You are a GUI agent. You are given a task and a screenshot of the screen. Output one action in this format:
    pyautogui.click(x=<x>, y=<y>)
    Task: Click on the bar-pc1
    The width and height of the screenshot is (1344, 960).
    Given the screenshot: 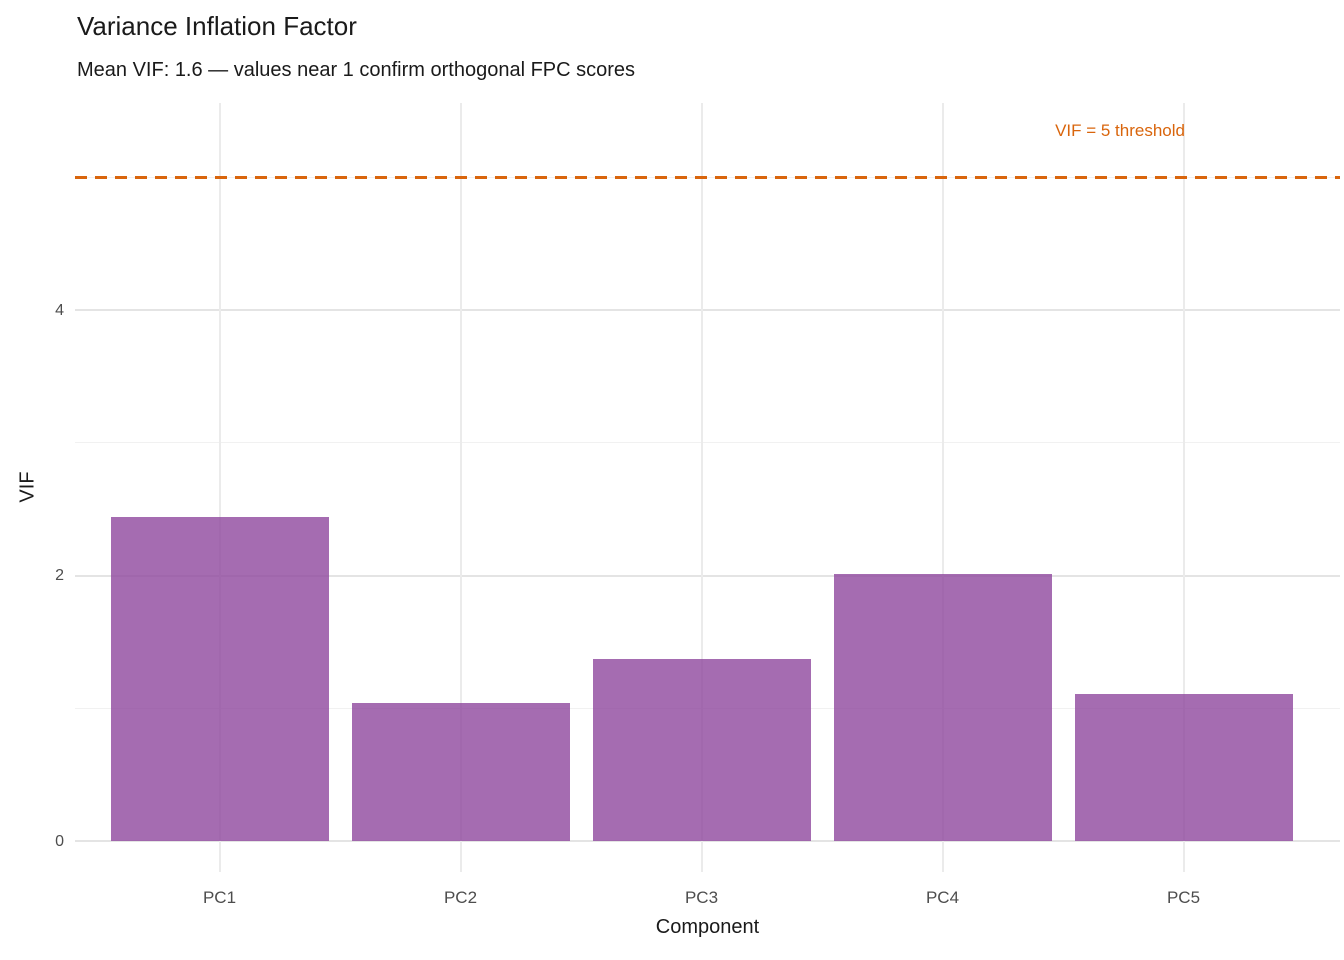 What is the action you would take?
    pyautogui.click(x=219, y=679)
    